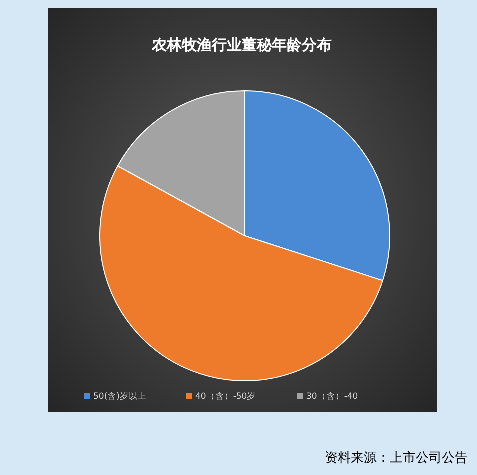  I want to click on chart-title: 农林牧渔行业董秘年龄分布, so click(241, 45).